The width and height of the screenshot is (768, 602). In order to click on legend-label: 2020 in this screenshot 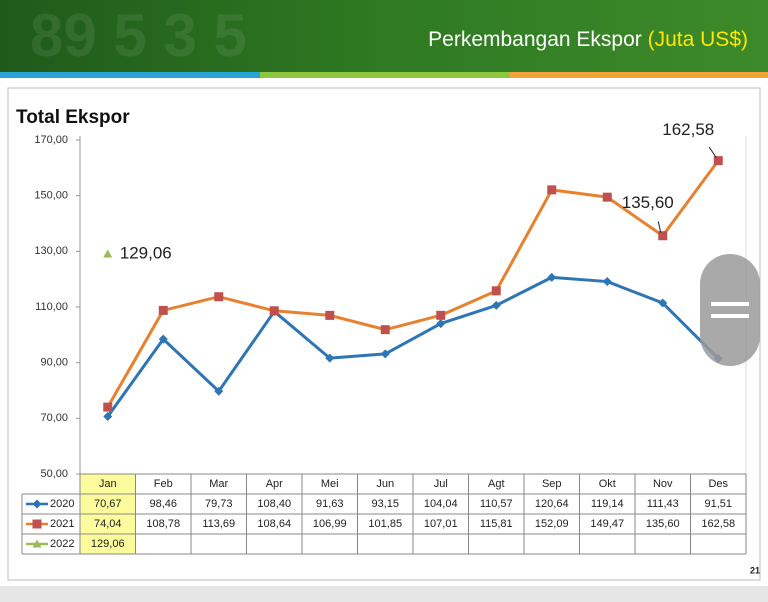, I will do `click(62, 504)`.